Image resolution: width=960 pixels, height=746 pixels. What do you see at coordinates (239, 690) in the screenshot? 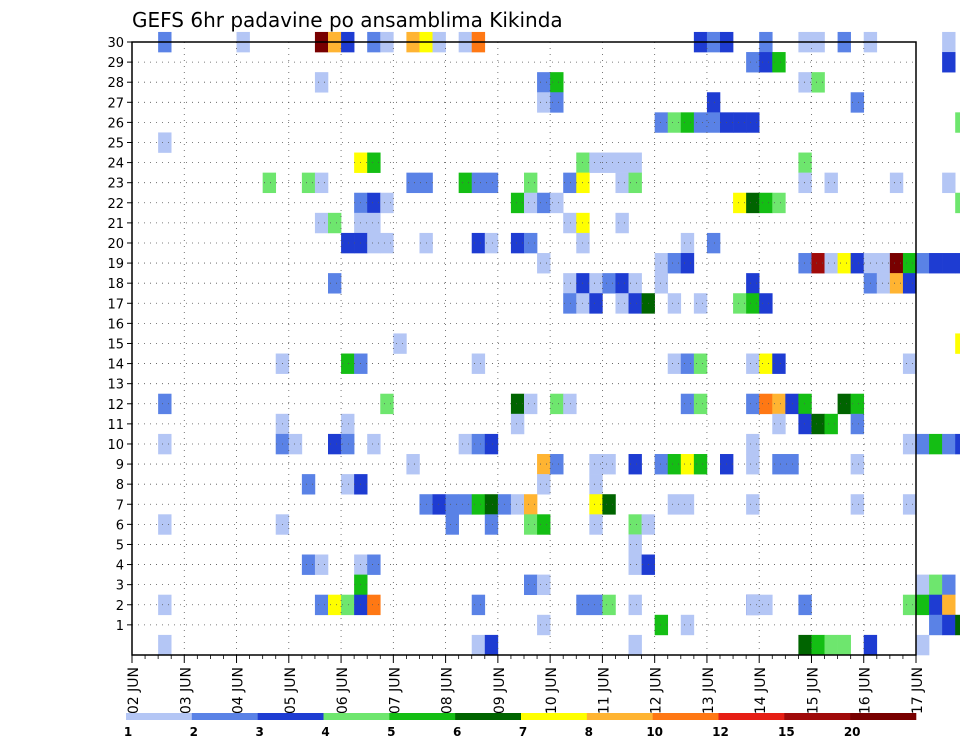
I see `x-tick-label: 04 JUN` at bounding box center [239, 690].